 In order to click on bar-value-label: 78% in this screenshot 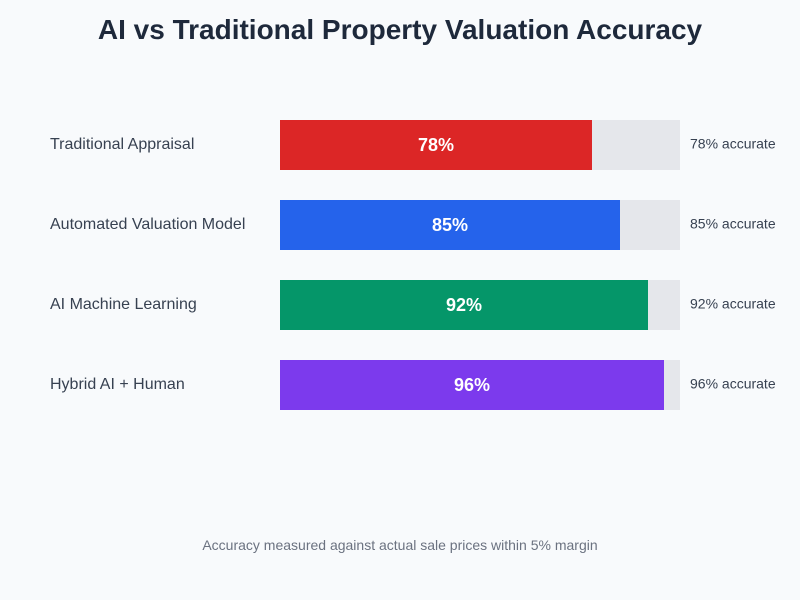, I will do `click(436, 145)`.